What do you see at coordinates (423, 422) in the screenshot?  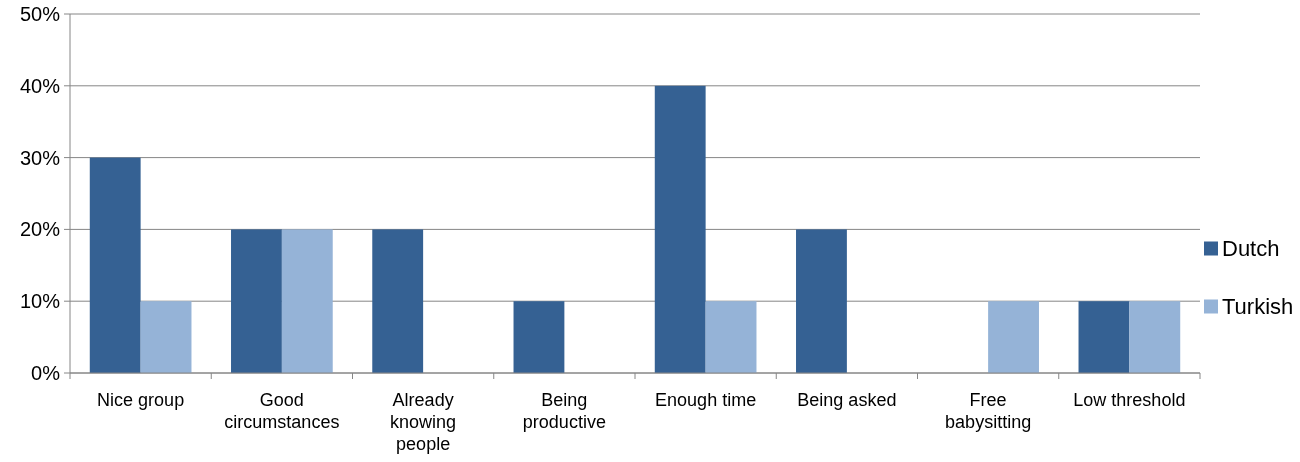 I see `x-tick-label: Already knowing people` at bounding box center [423, 422].